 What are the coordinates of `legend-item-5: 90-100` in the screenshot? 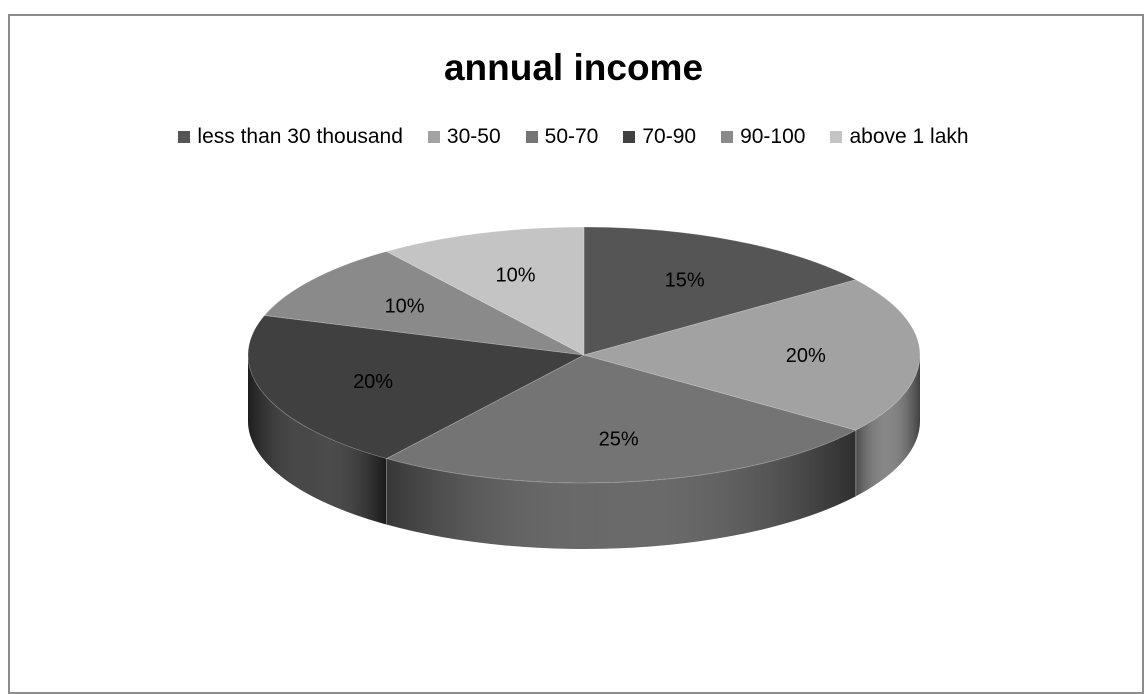 It's located at (763, 137).